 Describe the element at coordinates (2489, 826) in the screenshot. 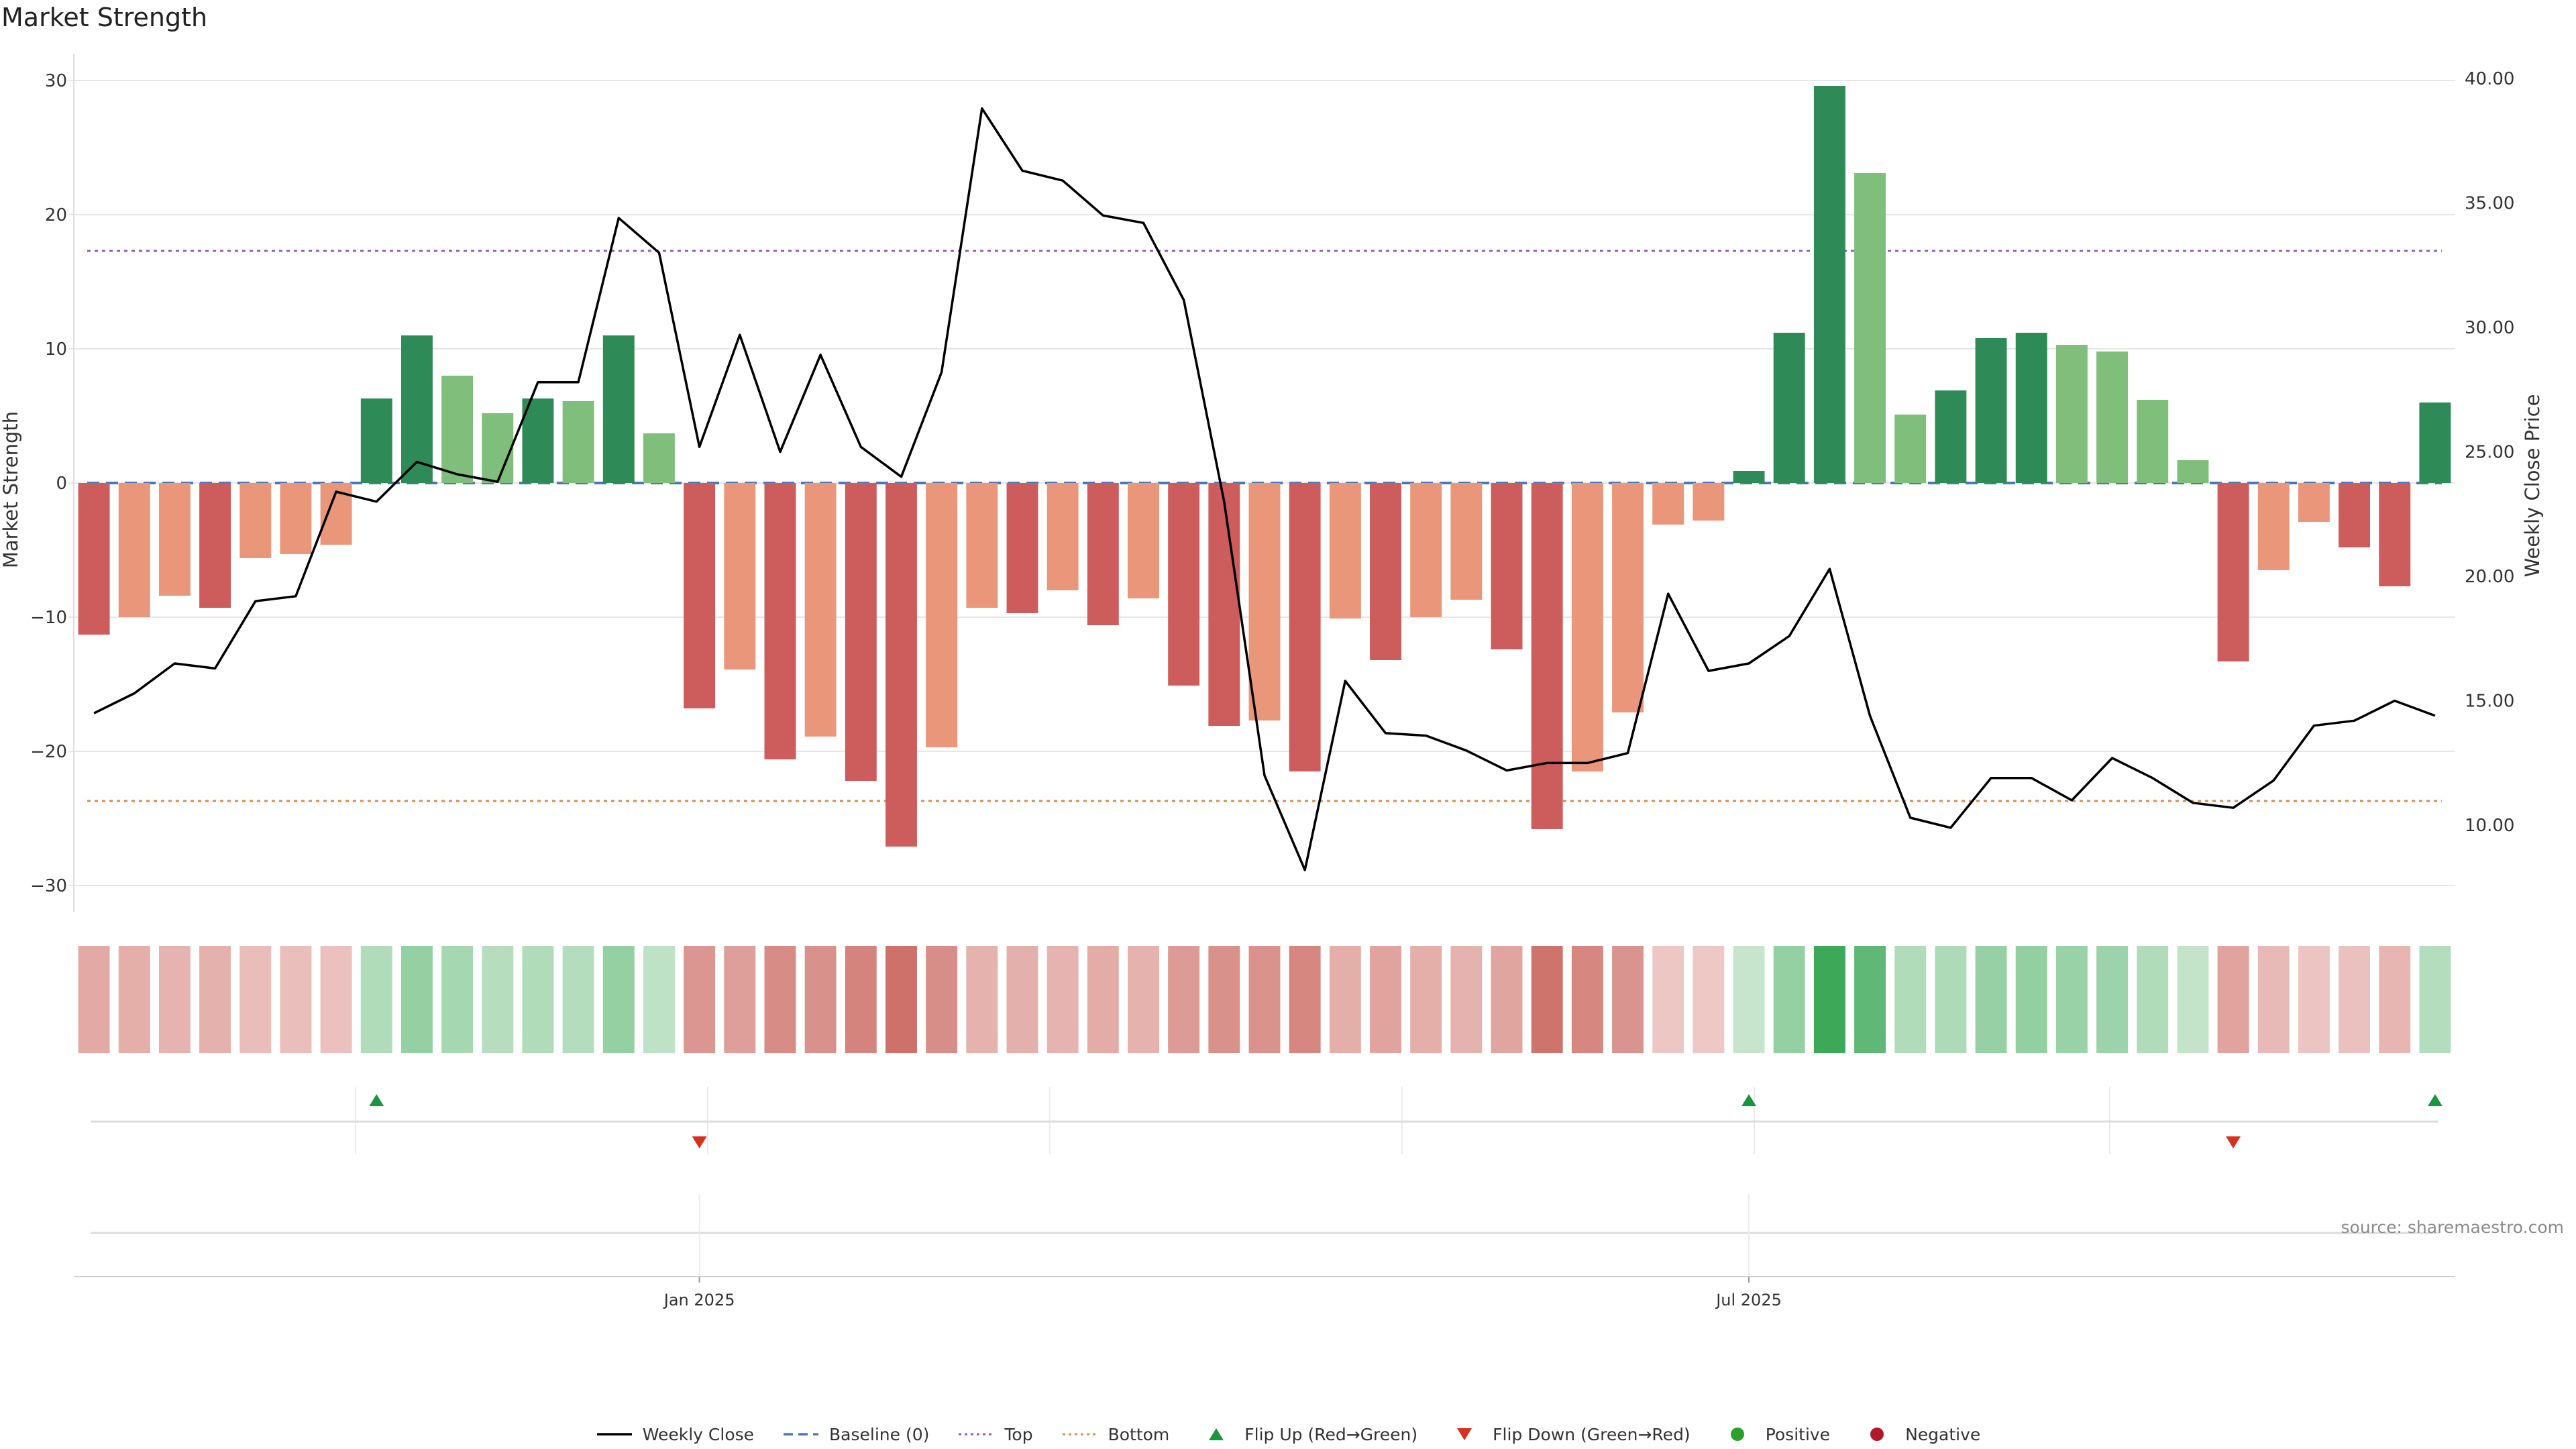

I see `y2-tick-label: 10.00` at that location.